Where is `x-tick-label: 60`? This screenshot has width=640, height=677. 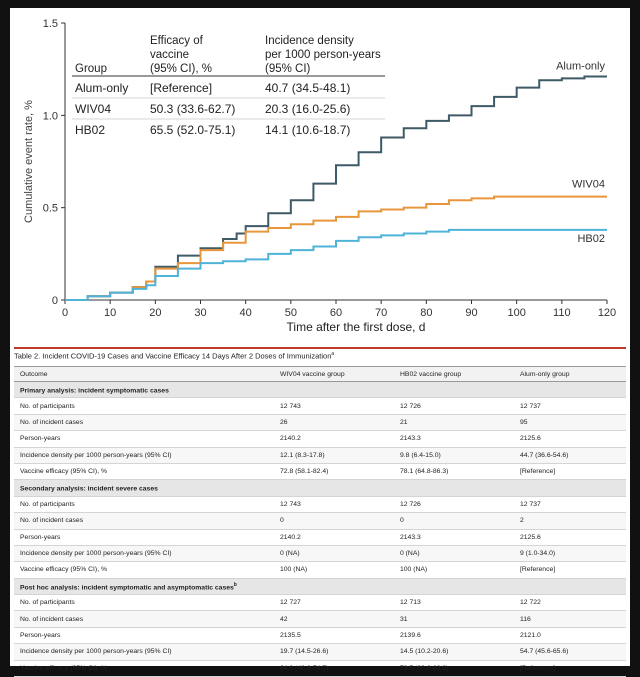 x-tick-label: 60 is located at coordinates (336, 313).